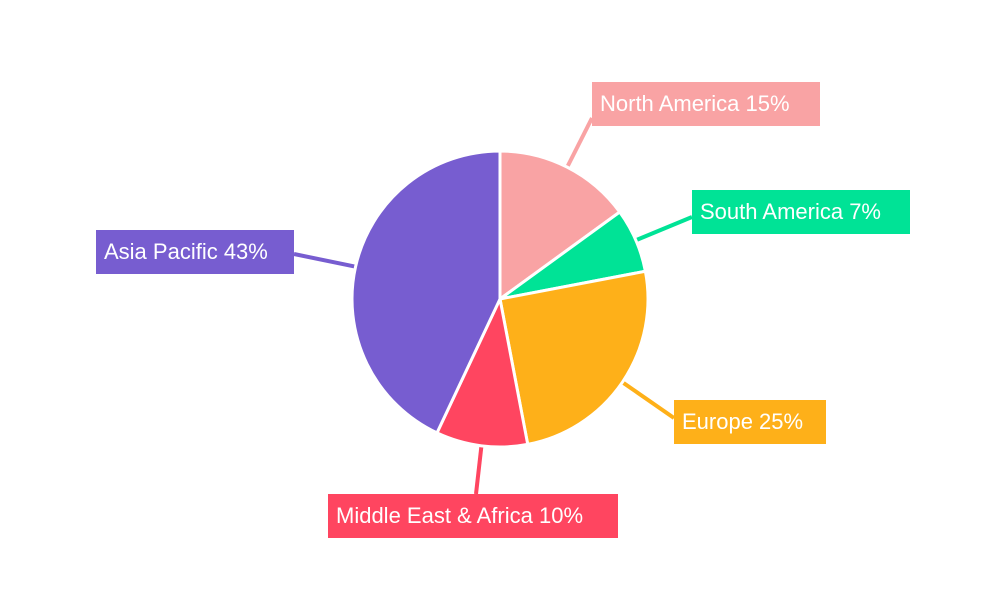  I want to click on leader-line-south-america, so click(664, 229).